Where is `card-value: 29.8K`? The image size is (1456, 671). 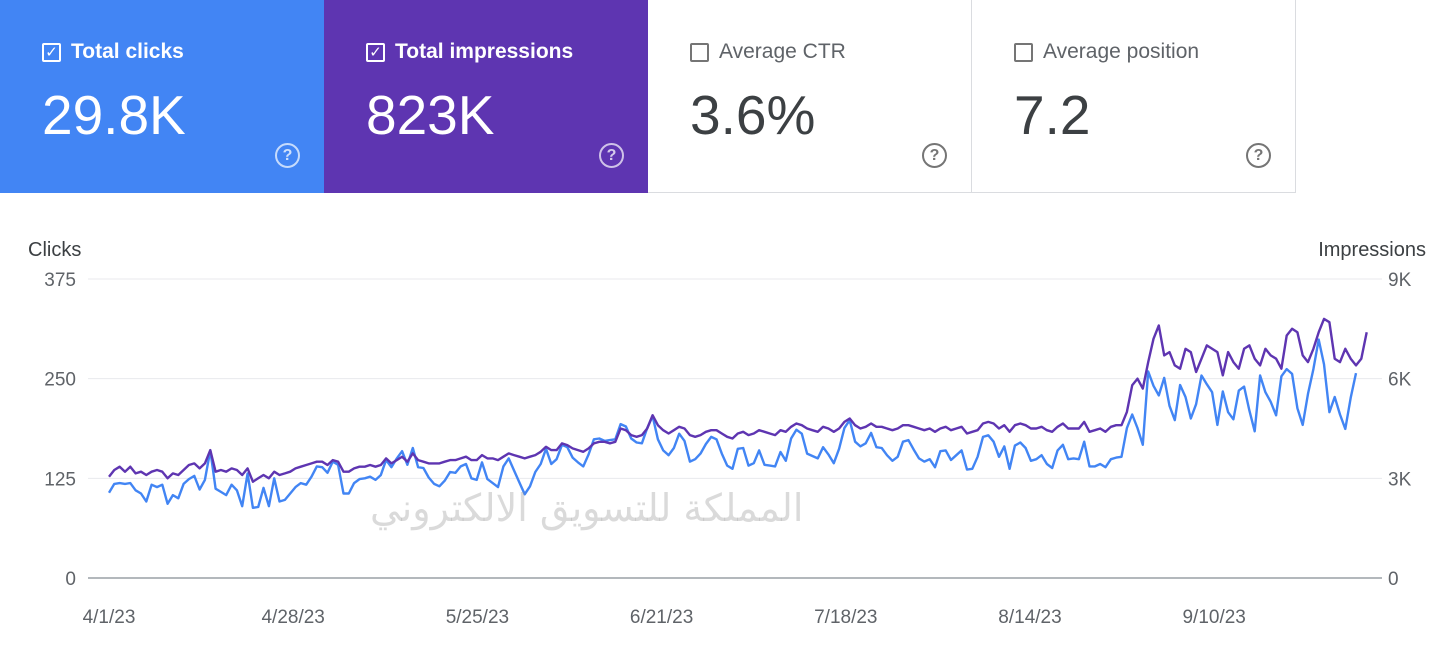 card-value: 29.8K is located at coordinates (114, 115).